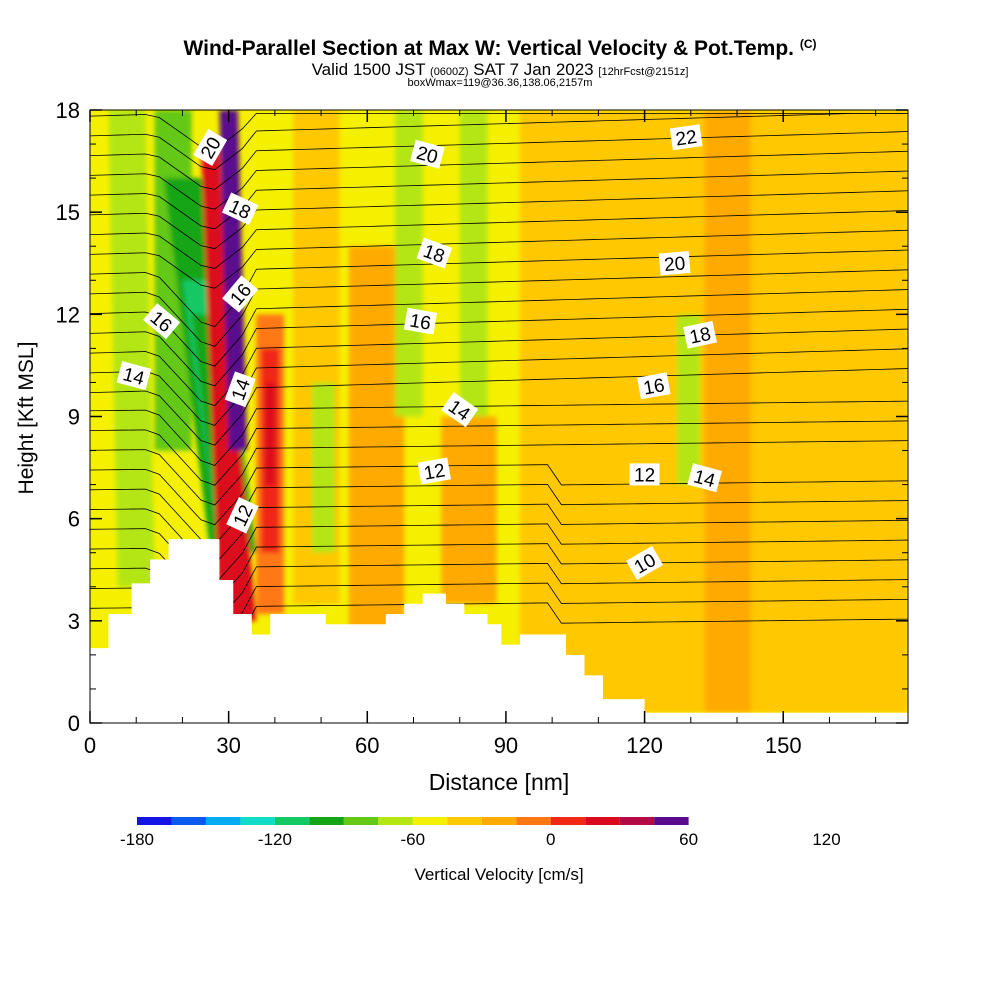 The image size is (1000, 1000). What do you see at coordinates (68, 110) in the screenshot?
I see `y-tick-label: 18` at bounding box center [68, 110].